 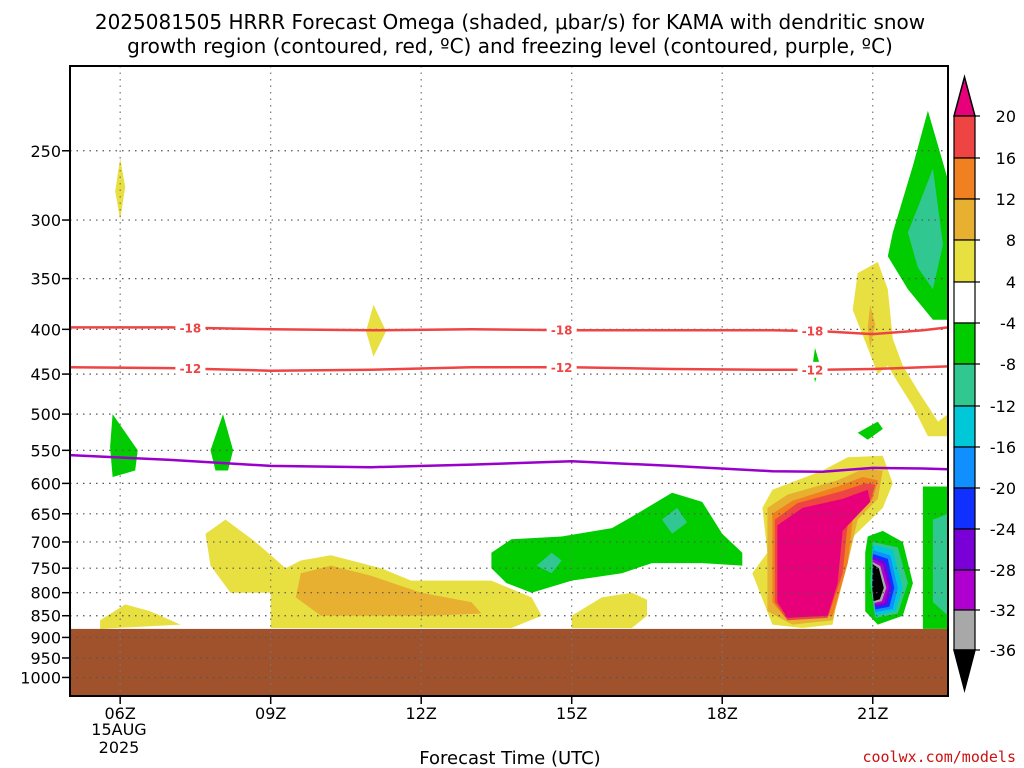 What do you see at coordinates (45, 329) in the screenshot?
I see `y-tick-label-400: 400` at bounding box center [45, 329].